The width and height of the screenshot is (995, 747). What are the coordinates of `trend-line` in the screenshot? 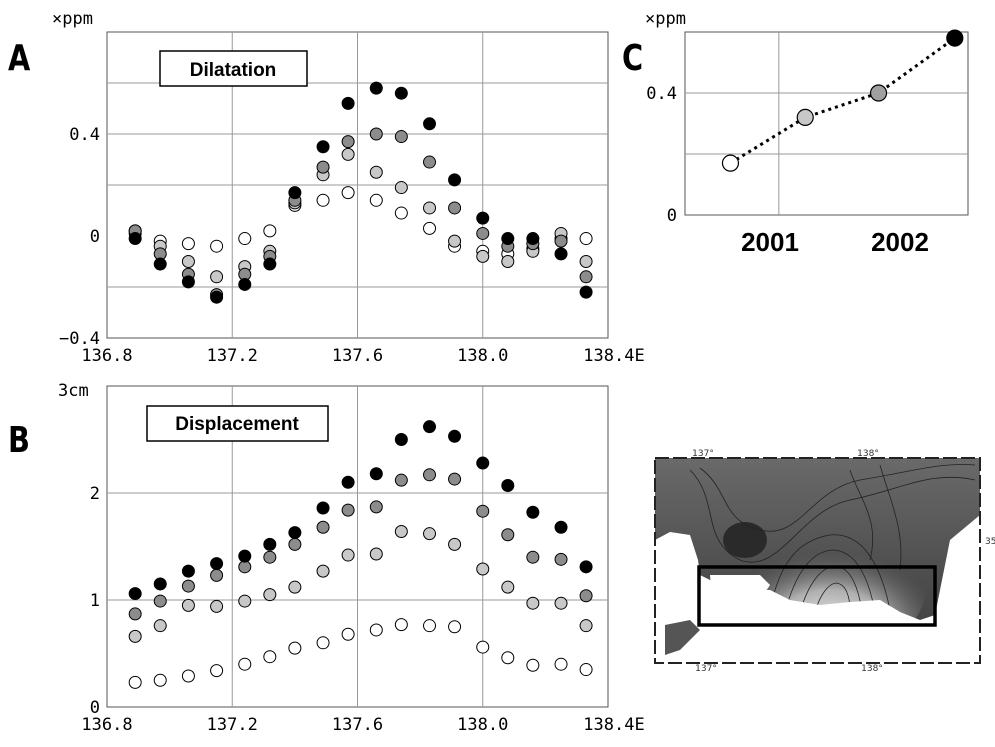 It's located at (842, 100).